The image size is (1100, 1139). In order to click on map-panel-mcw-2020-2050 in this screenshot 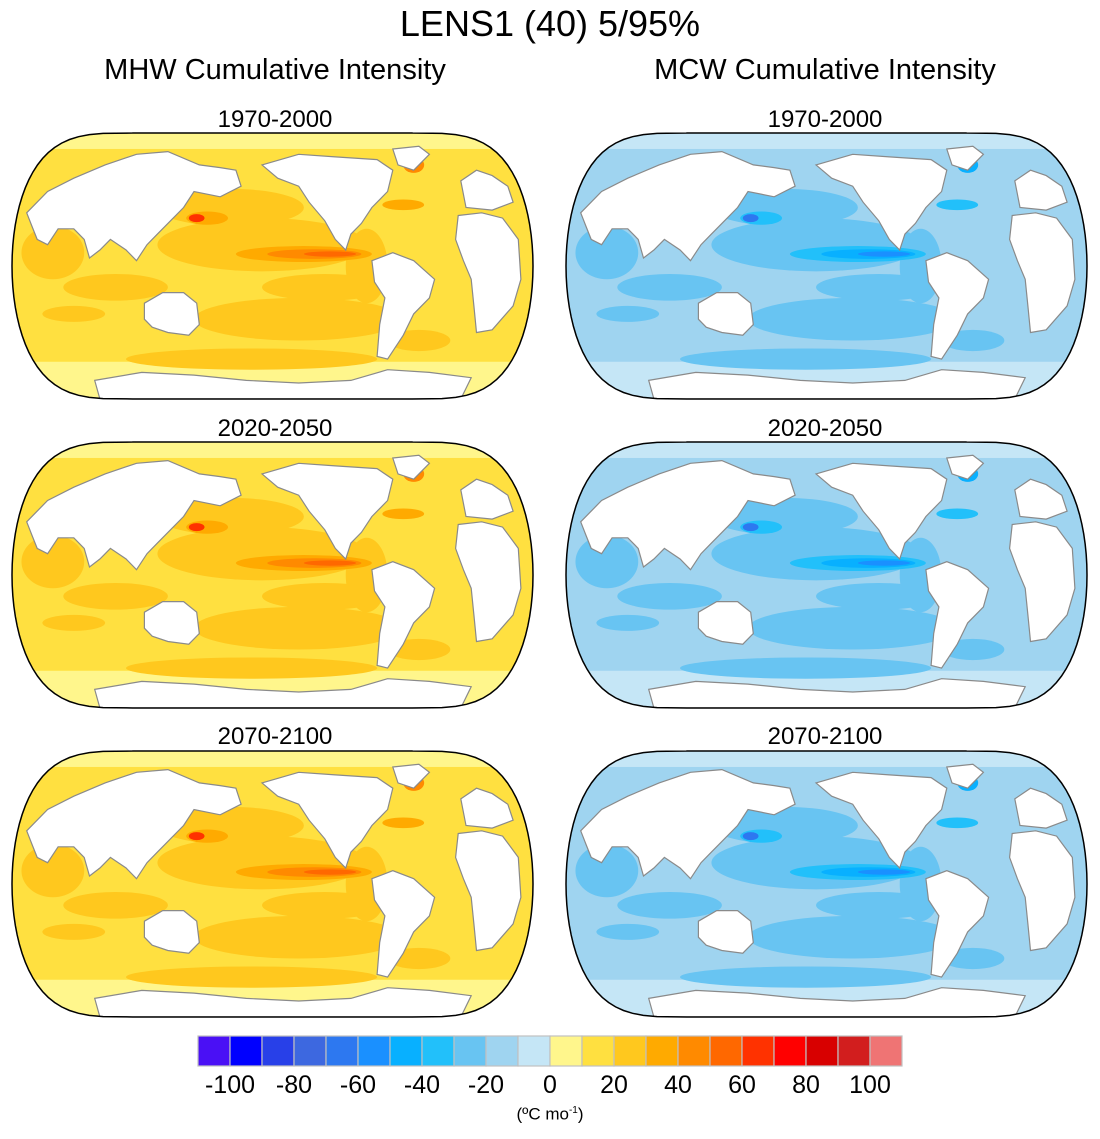, I will do `click(826, 575)`.